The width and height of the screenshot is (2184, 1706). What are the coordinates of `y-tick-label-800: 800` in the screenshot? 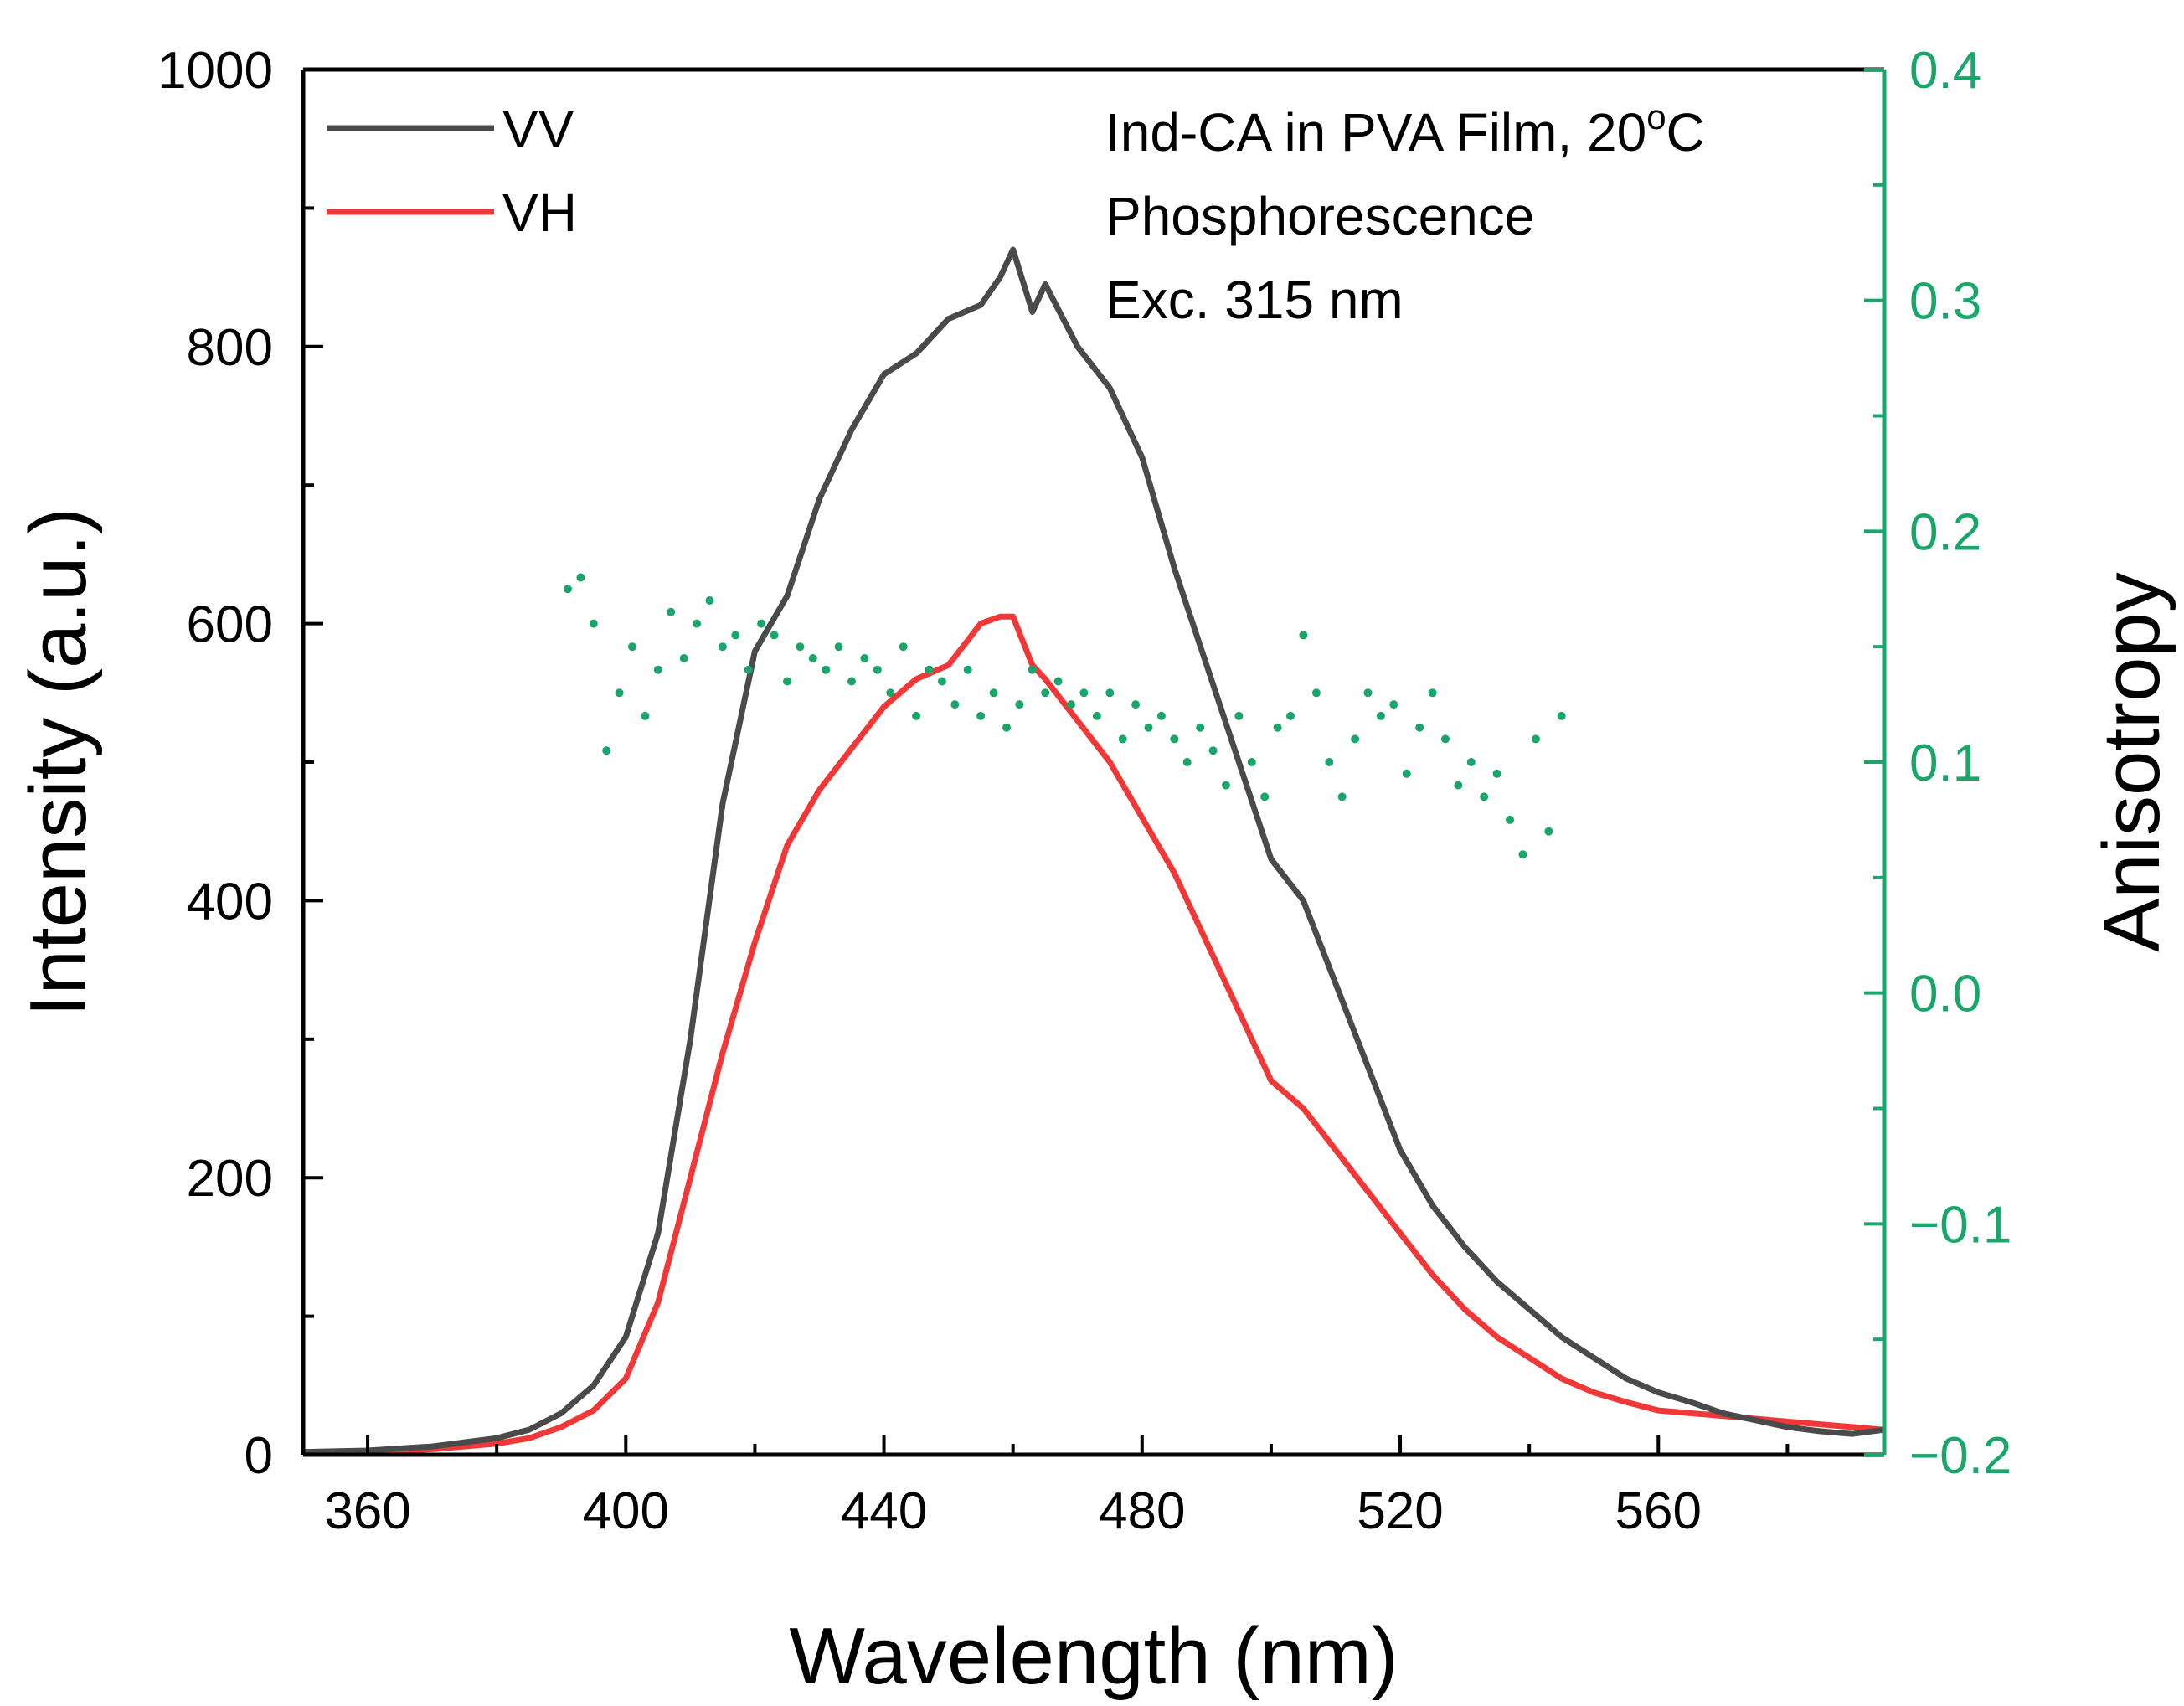 It's located at (230, 348).